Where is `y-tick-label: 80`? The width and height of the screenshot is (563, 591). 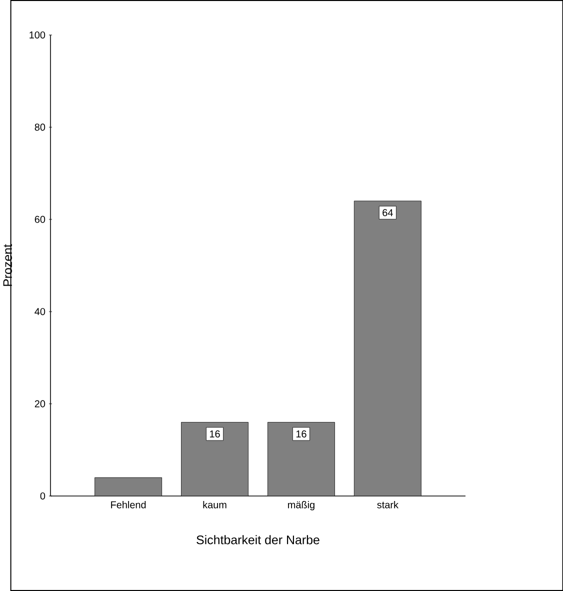 y-tick-label: 80 is located at coordinates (39, 127).